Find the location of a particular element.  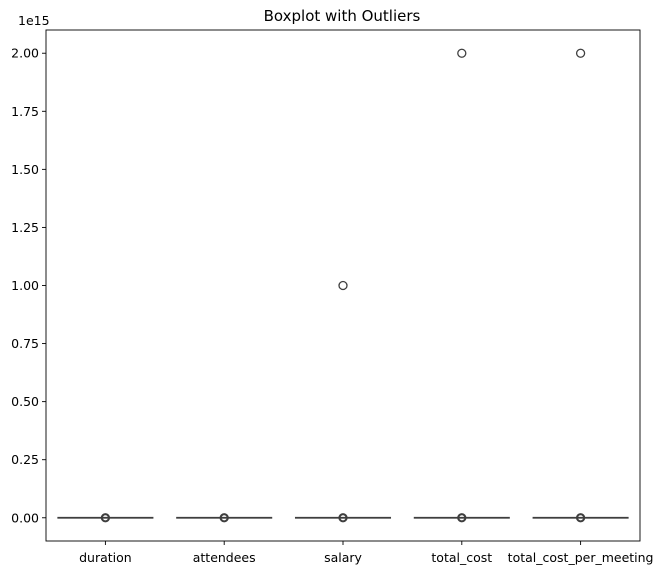

chart-title: Boxplot with Outliers is located at coordinates (342, 16).